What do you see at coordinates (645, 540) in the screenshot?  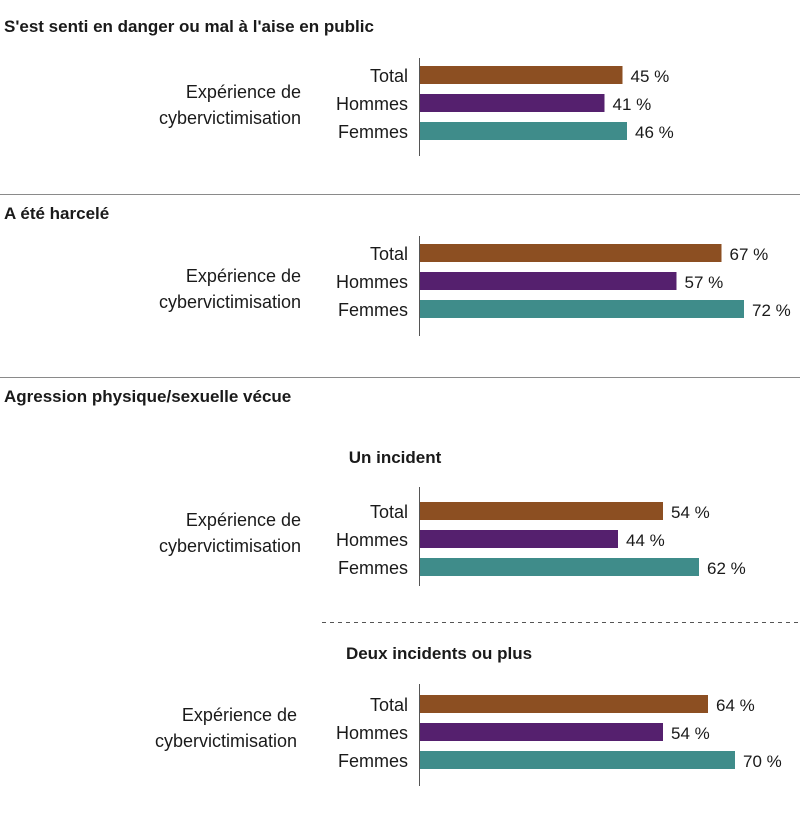 I see `value-label: 44 %` at bounding box center [645, 540].